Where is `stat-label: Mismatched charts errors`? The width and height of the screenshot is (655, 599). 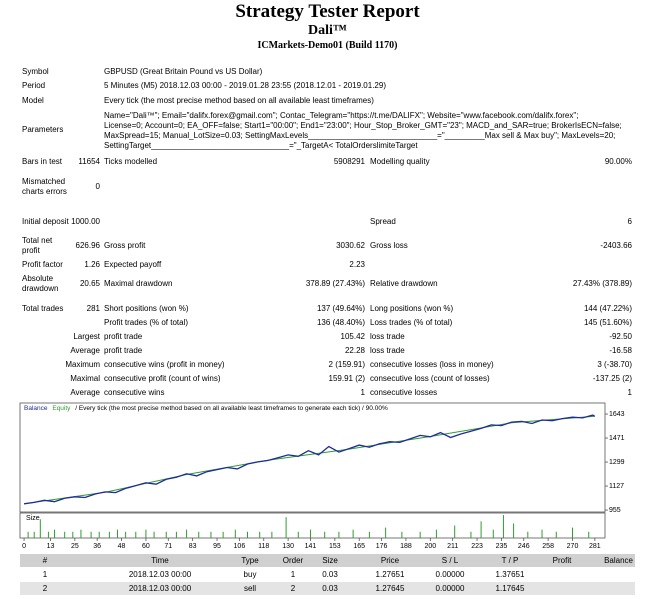
stat-label: Mismatched charts errors is located at coordinates (44, 186).